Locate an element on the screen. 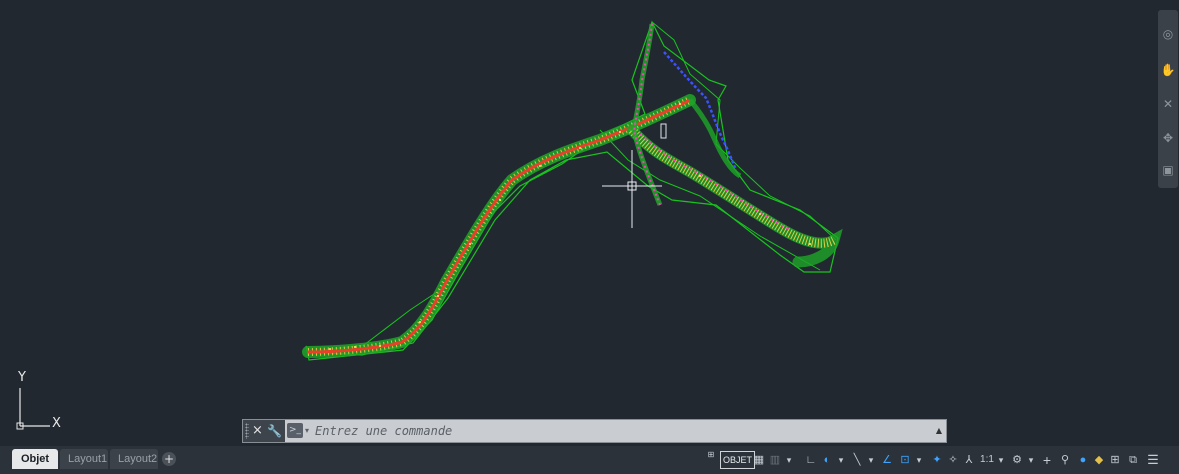  zoom-icon: ✕ is located at coordinates (1168, 104).